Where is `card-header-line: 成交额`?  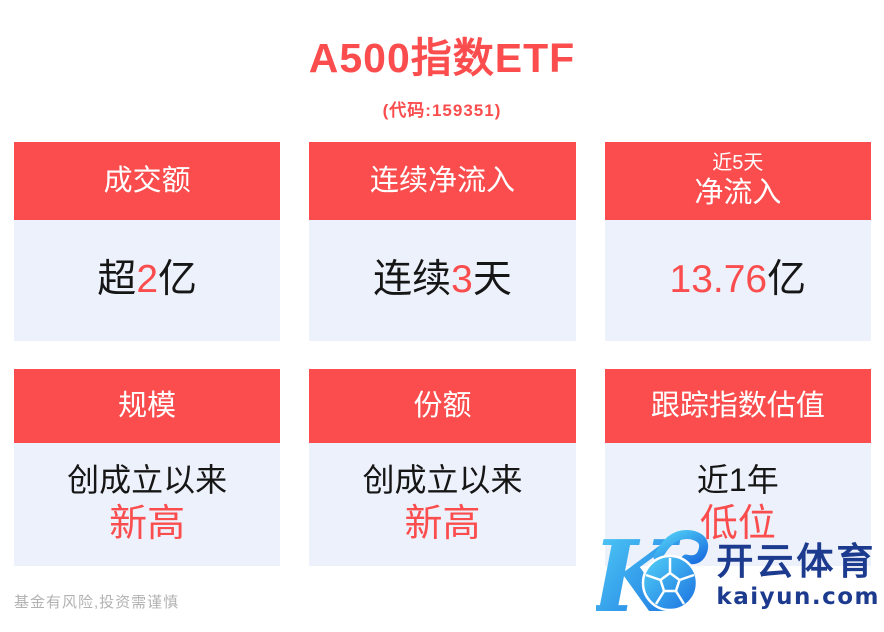
card-header-line: 成交额 is located at coordinates (147, 180).